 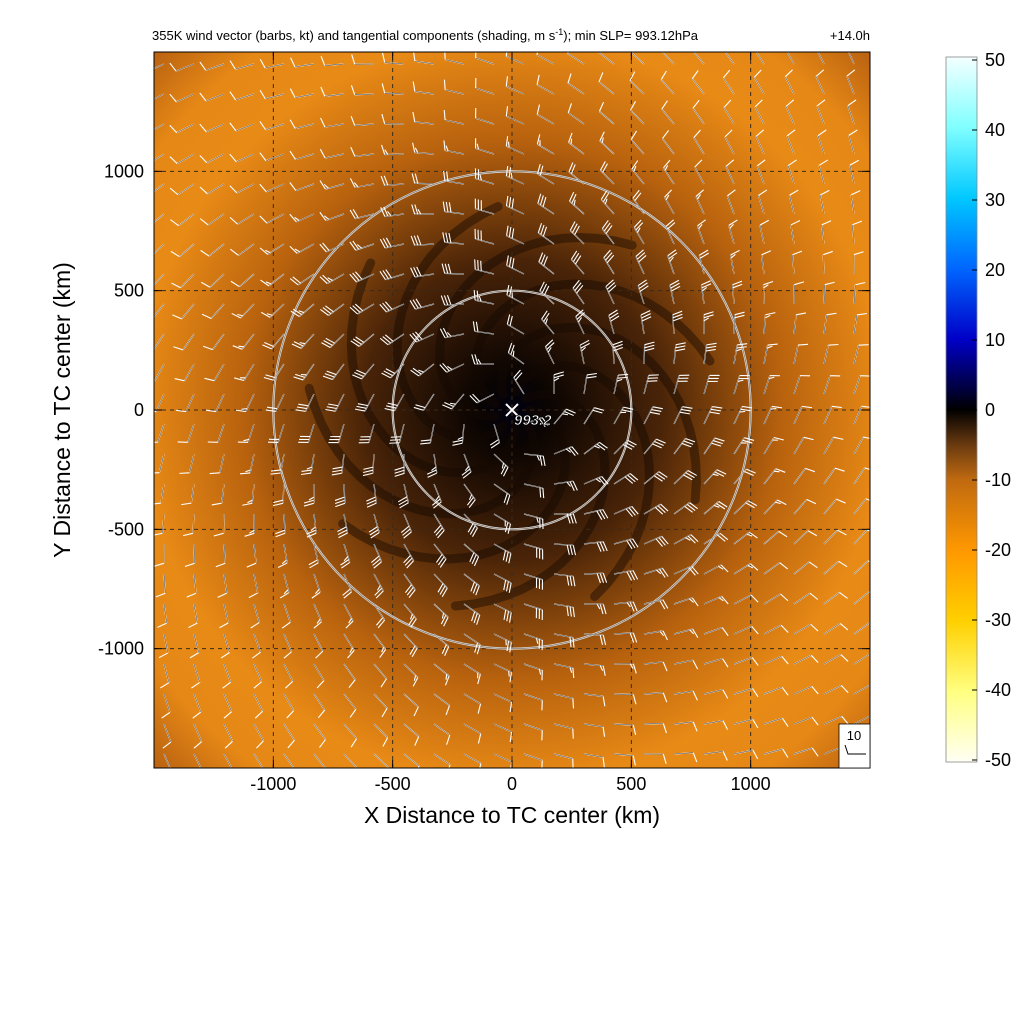 What do you see at coordinates (126, 529) in the screenshot?
I see `y-tick-label: -500` at bounding box center [126, 529].